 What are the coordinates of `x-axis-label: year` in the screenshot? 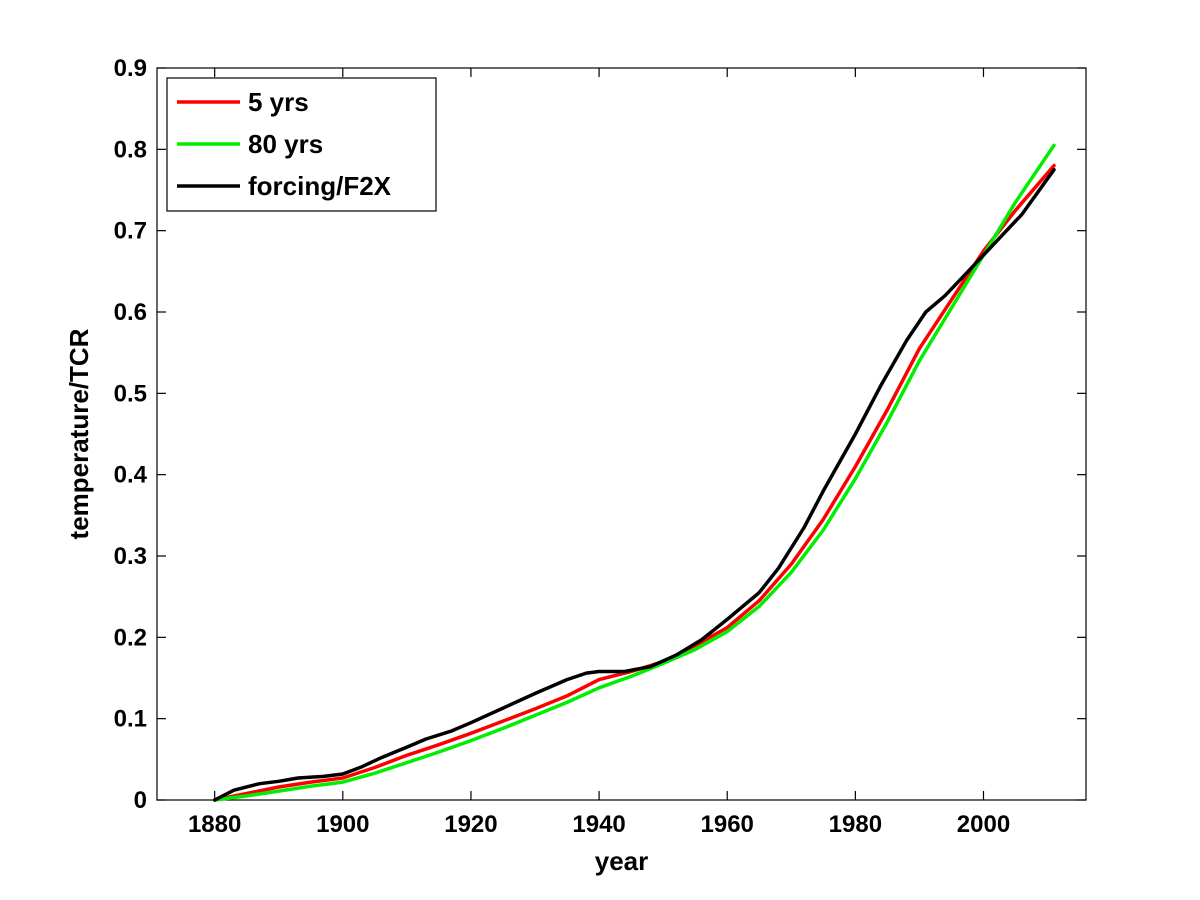 It's located at (622, 861).